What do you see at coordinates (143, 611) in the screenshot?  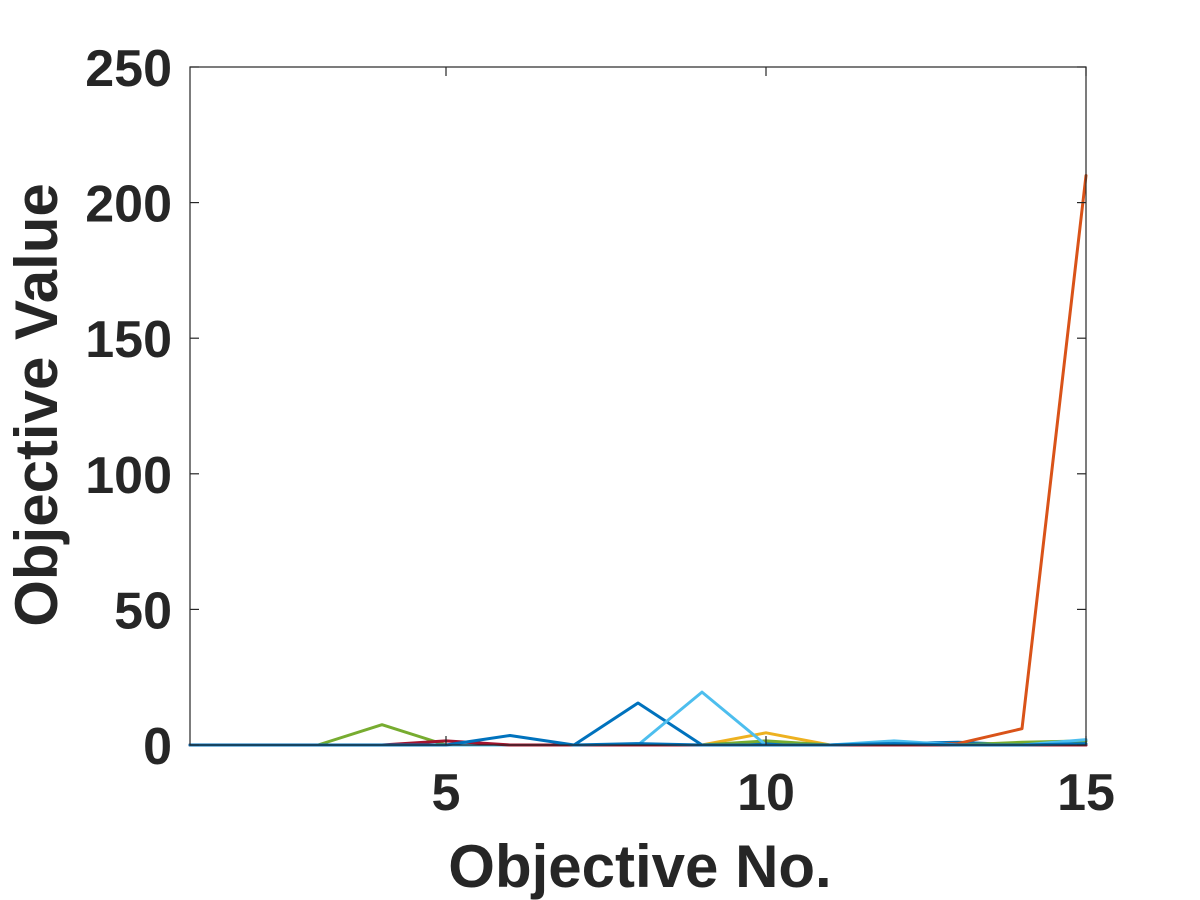 I see `y-tick-label-50: 50` at bounding box center [143, 611].